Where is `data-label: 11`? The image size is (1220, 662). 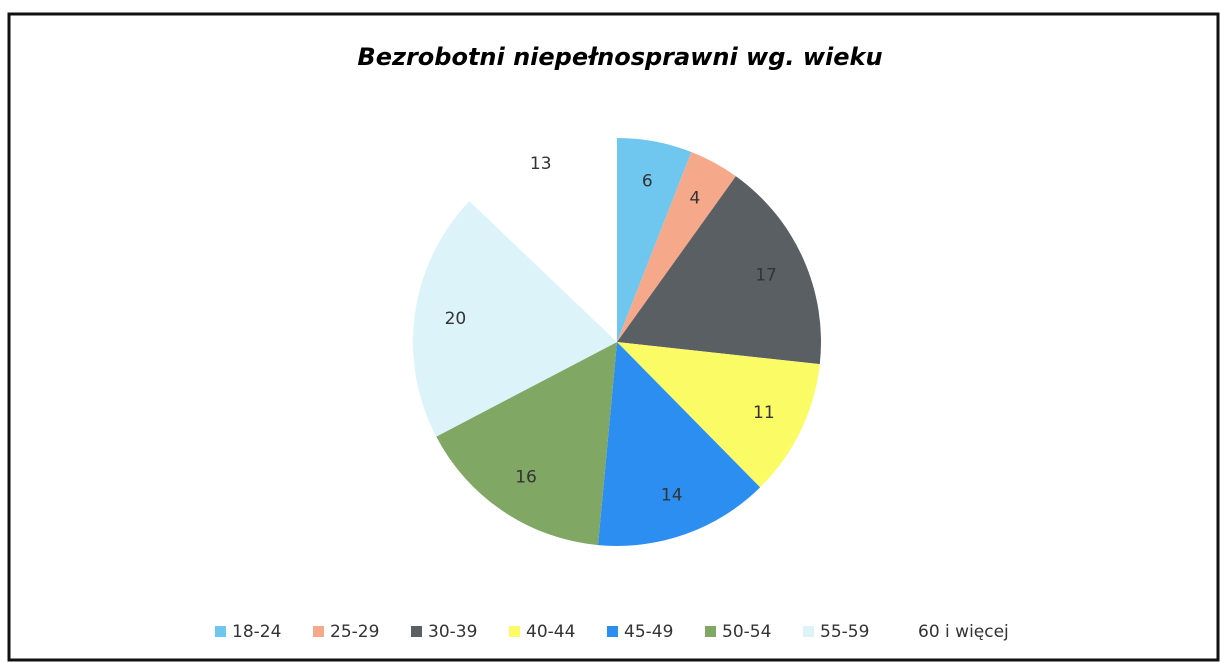
data-label: 11 is located at coordinates (764, 413).